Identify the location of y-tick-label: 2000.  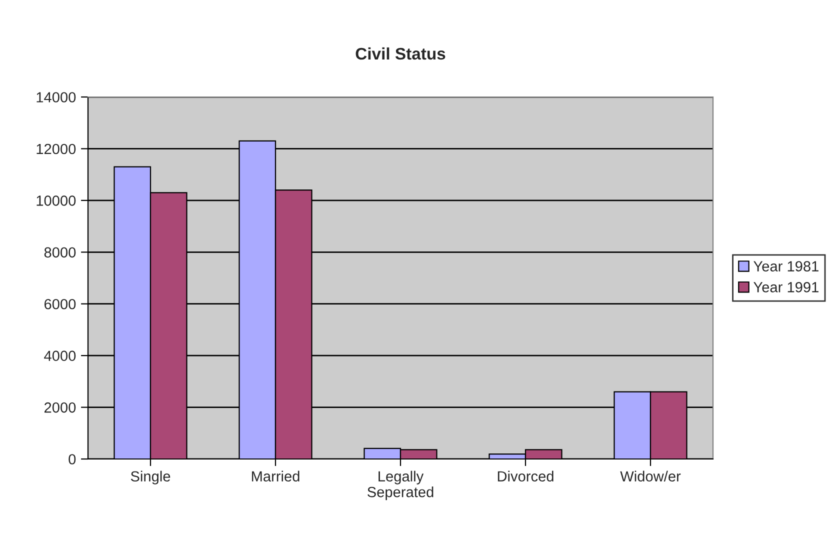
(60, 407).